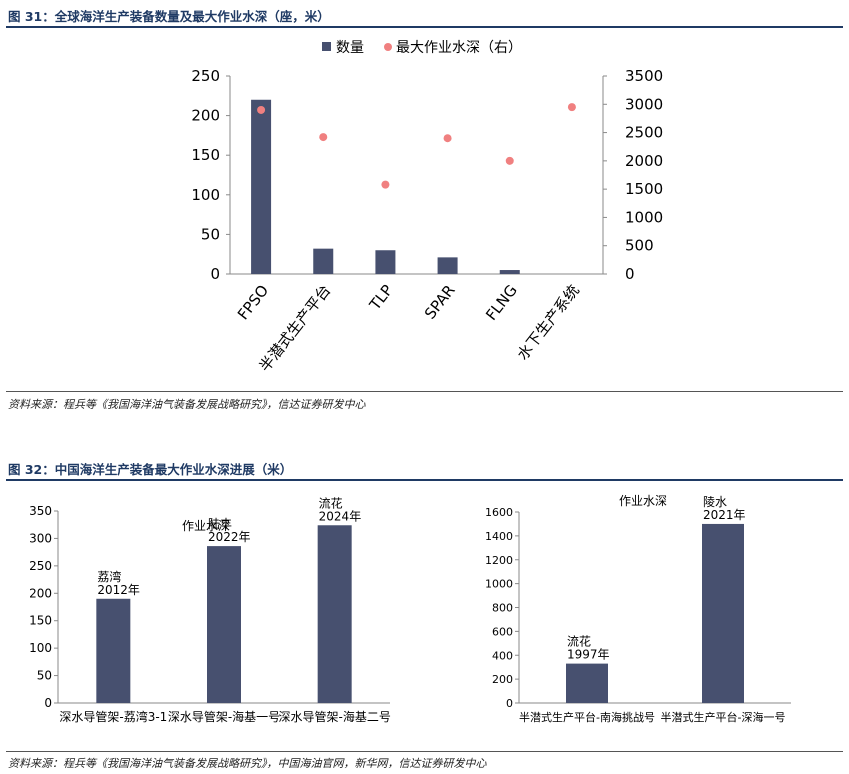  What do you see at coordinates (187, 404) in the screenshot?
I see `figure31-source: 资料来源：程兵等《我国海洋油气装备发展战略研究》，信达证券研发中心` at bounding box center [187, 404].